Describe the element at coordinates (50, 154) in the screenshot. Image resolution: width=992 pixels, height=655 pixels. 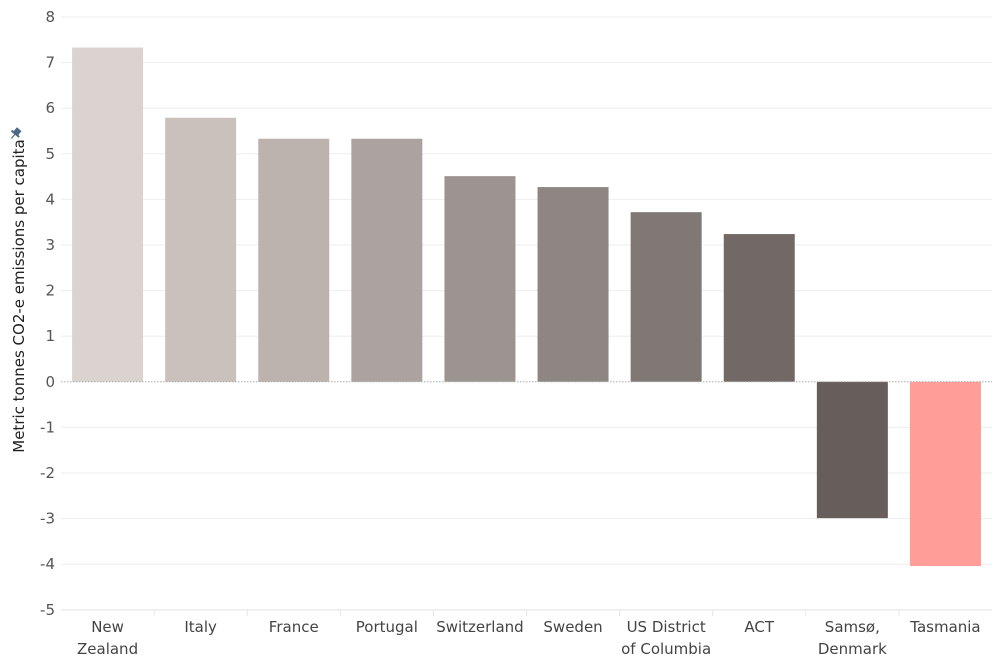
I see `y-tick-label: 5` at that location.